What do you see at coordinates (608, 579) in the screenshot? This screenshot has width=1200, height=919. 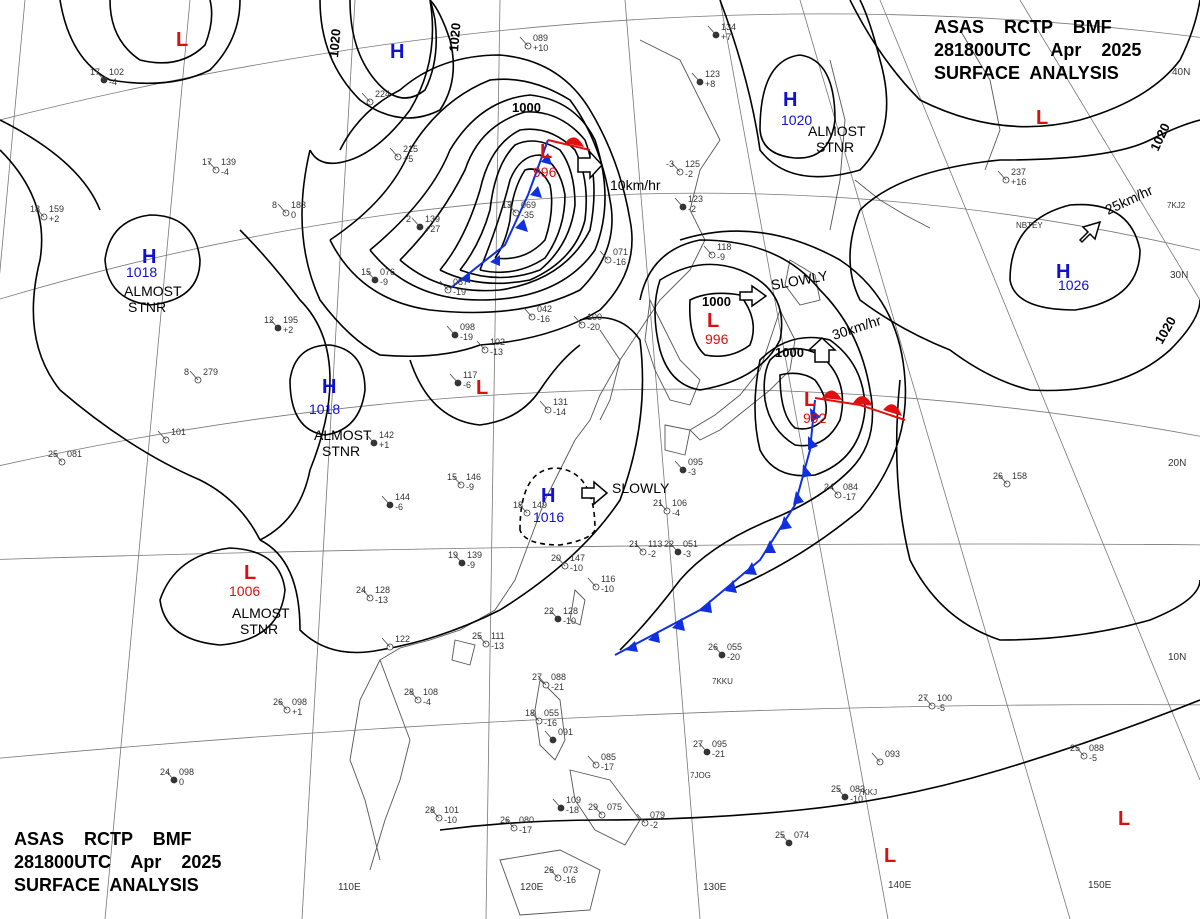 I see `station-pressure: 116` at bounding box center [608, 579].